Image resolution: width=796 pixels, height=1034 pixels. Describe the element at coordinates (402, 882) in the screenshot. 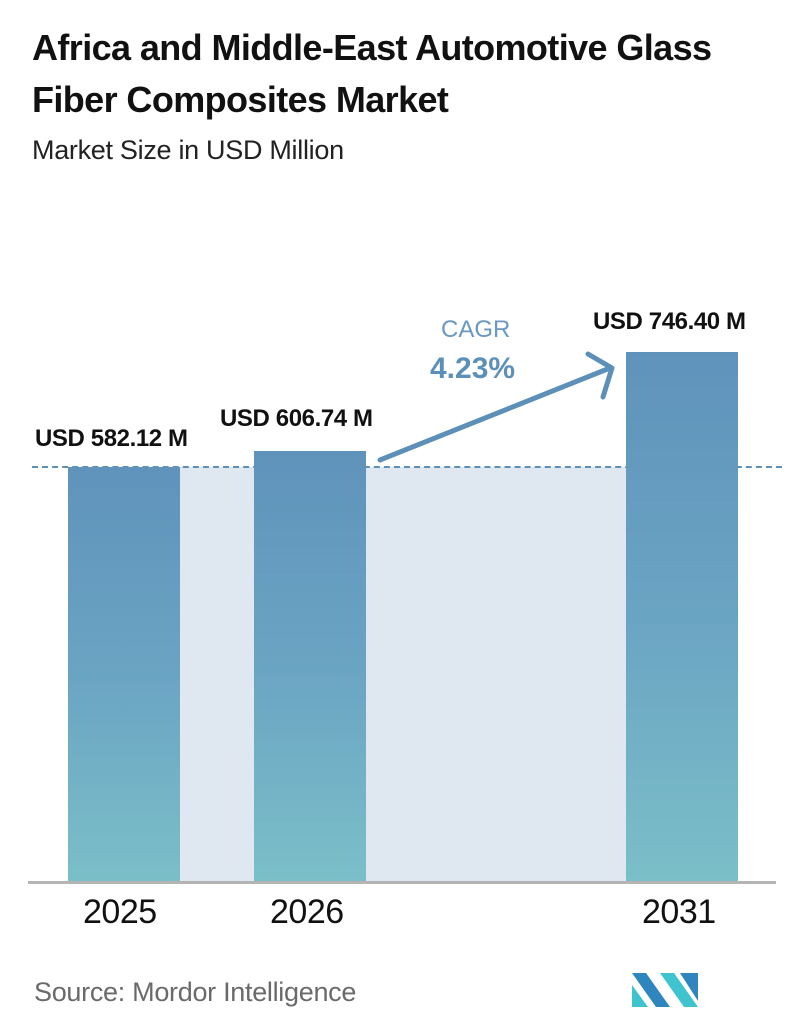

I see `x-axis-line` at that location.